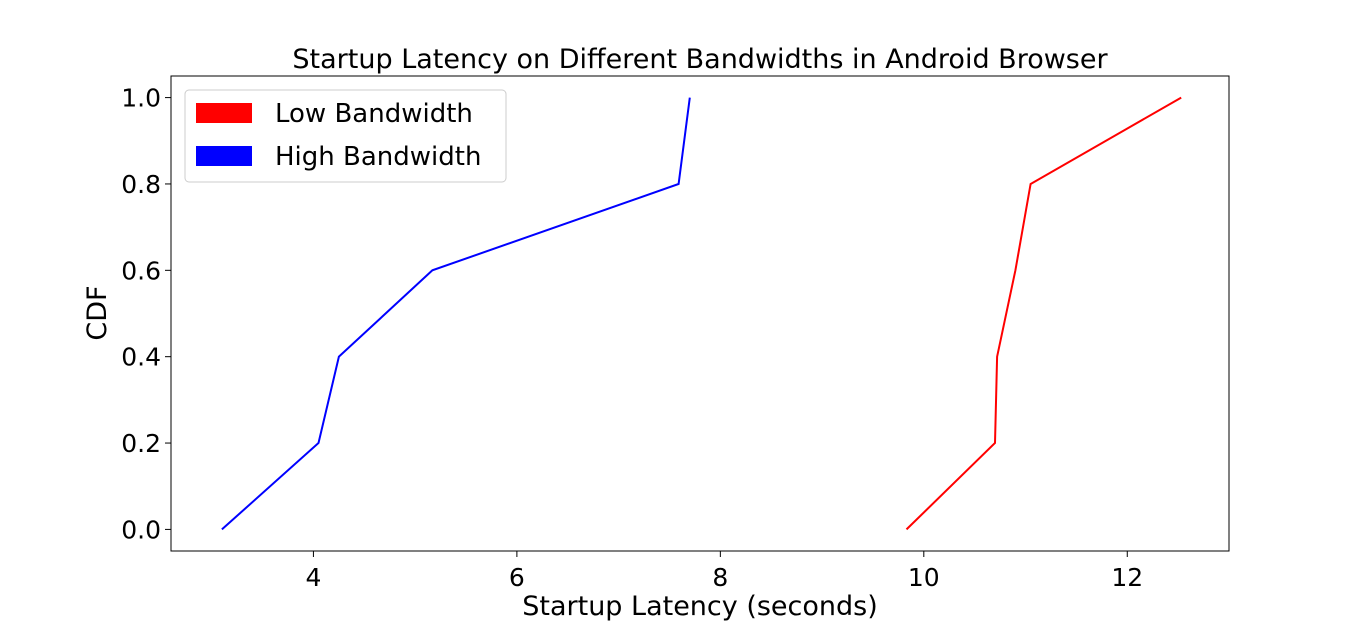  What do you see at coordinates (313, 577) in the screenshot?
I see `x-tick-label: 4` at bounding box center [313, 577].